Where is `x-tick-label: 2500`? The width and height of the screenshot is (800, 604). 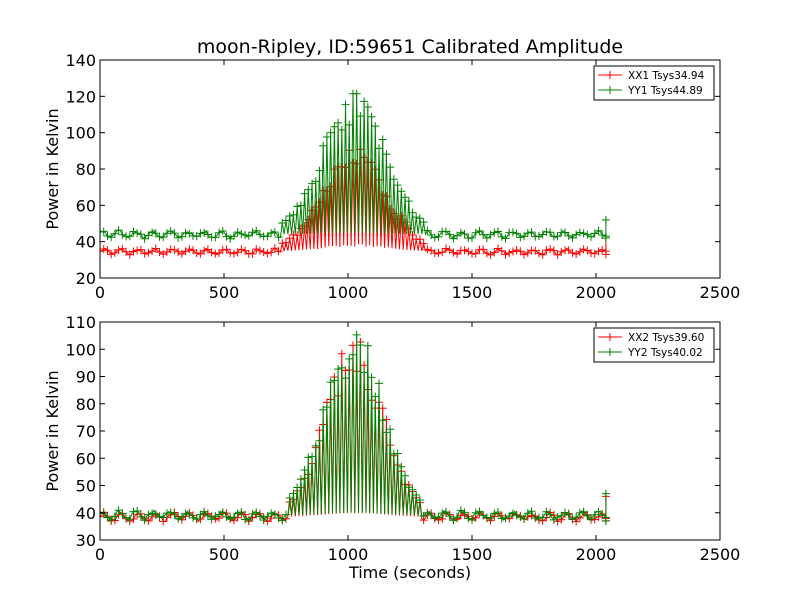
x-tick-label: 2500 is located at coordinates (720, 554).